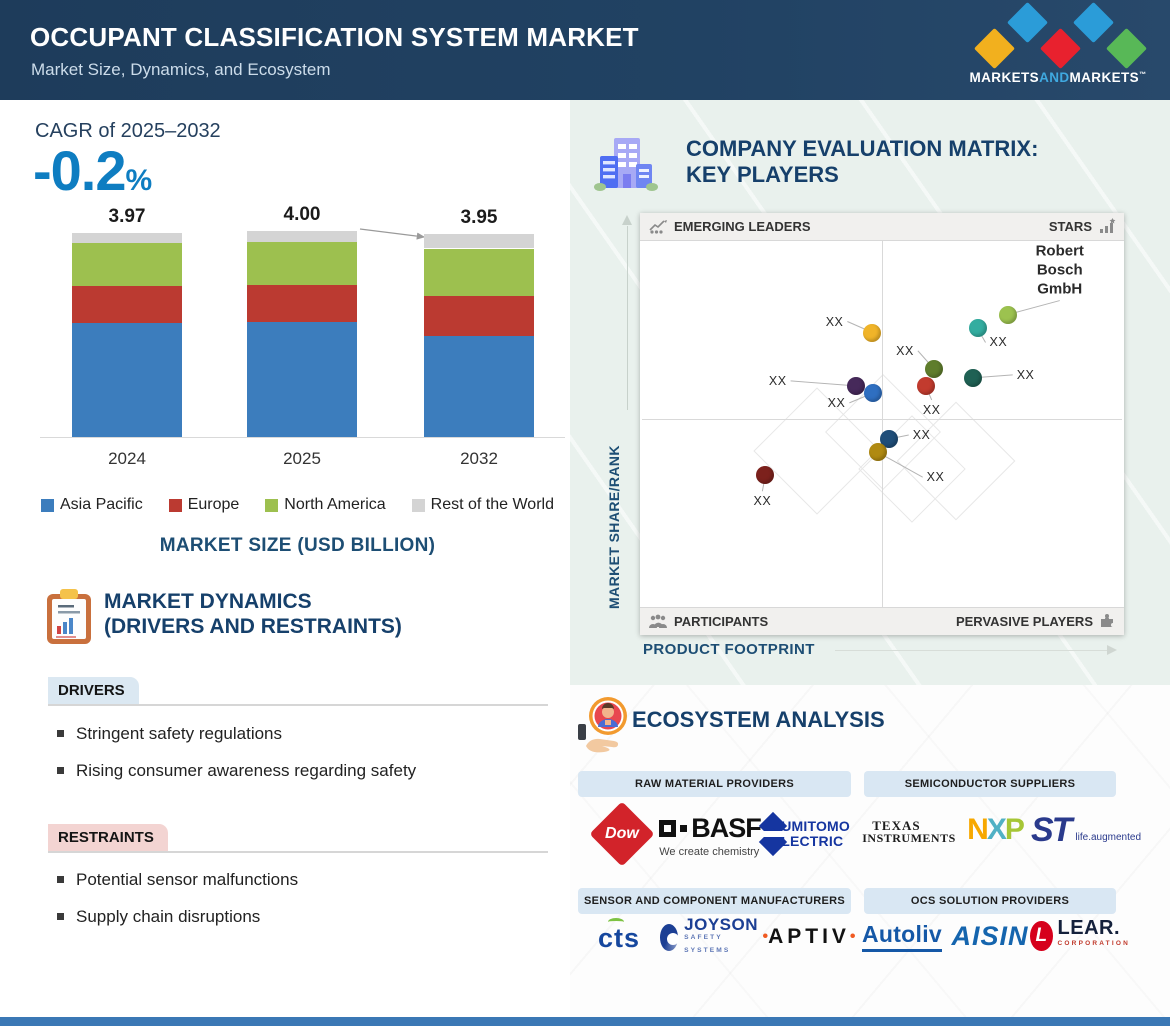  I want to click on legend-item: Rest of the World, so click(482, 505).